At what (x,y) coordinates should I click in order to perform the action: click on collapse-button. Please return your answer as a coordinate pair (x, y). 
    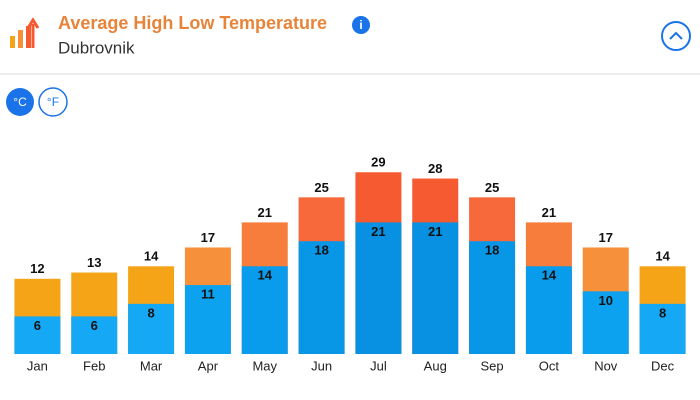
    Looking at the image, I should click on (676, 36).